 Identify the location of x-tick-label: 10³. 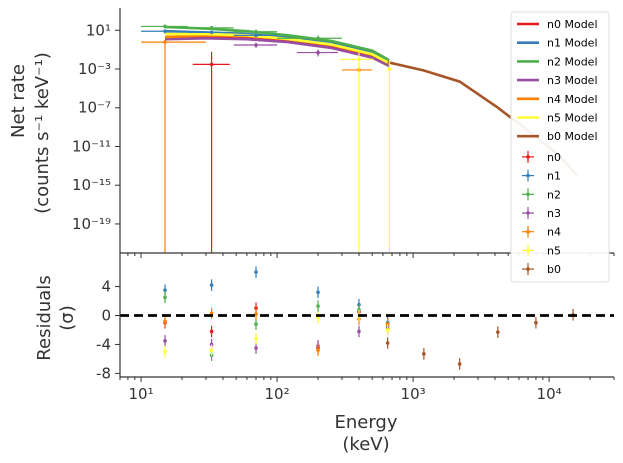
(413, 394).